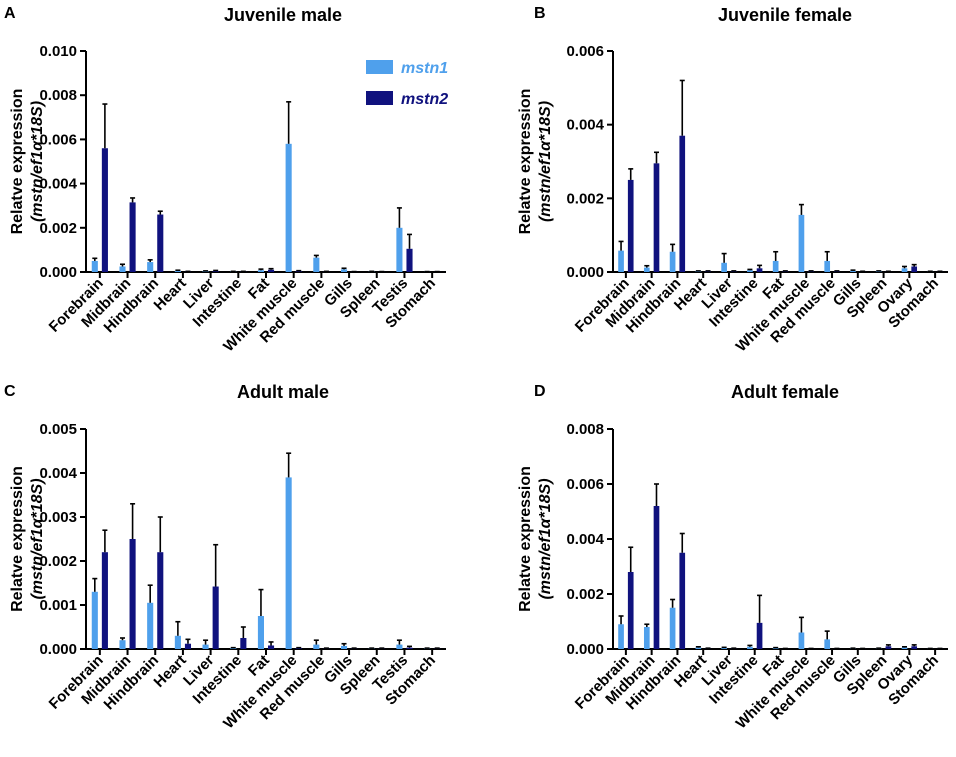  What do you see at coordinates (785, 392) in the screenshot?
I see `panel-title: Adult female` at bounding box center [785, 392].